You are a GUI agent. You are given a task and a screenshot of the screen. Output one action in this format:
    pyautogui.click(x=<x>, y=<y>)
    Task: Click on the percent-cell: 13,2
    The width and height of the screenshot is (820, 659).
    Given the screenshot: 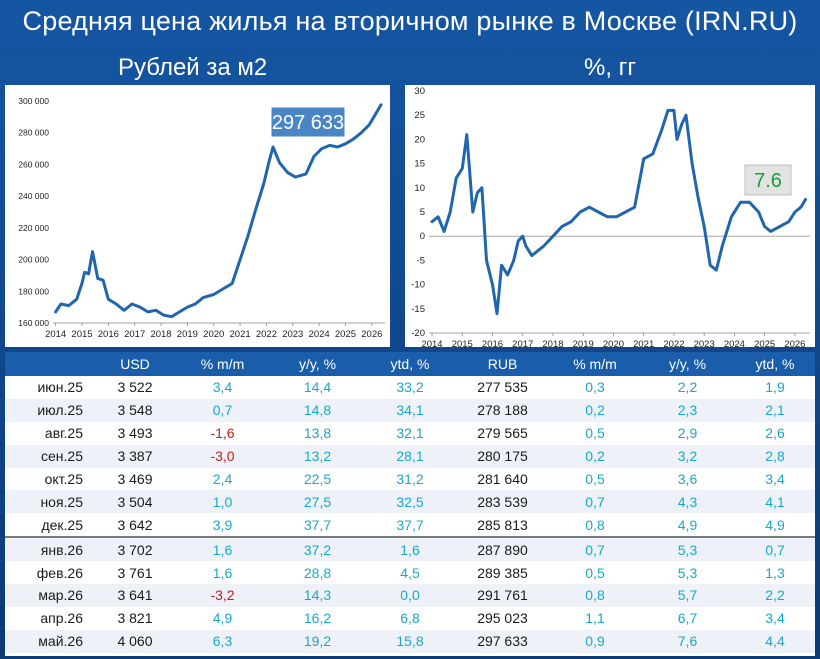 What is the action you would take?
    pyautogui.click(x=317, y=456)
    